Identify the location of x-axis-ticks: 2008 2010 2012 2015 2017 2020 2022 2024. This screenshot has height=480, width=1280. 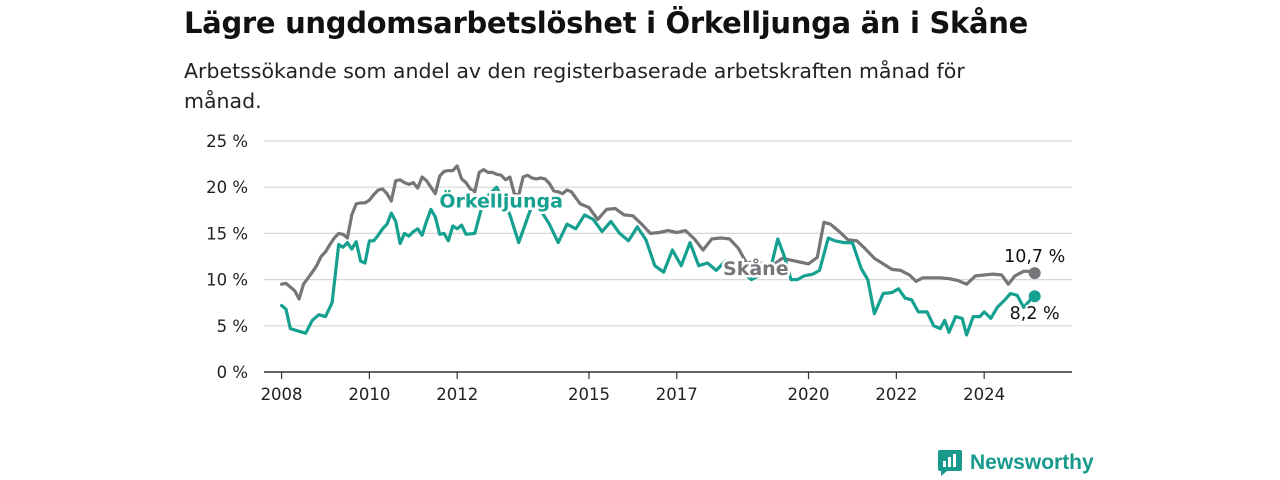
(633, 388).